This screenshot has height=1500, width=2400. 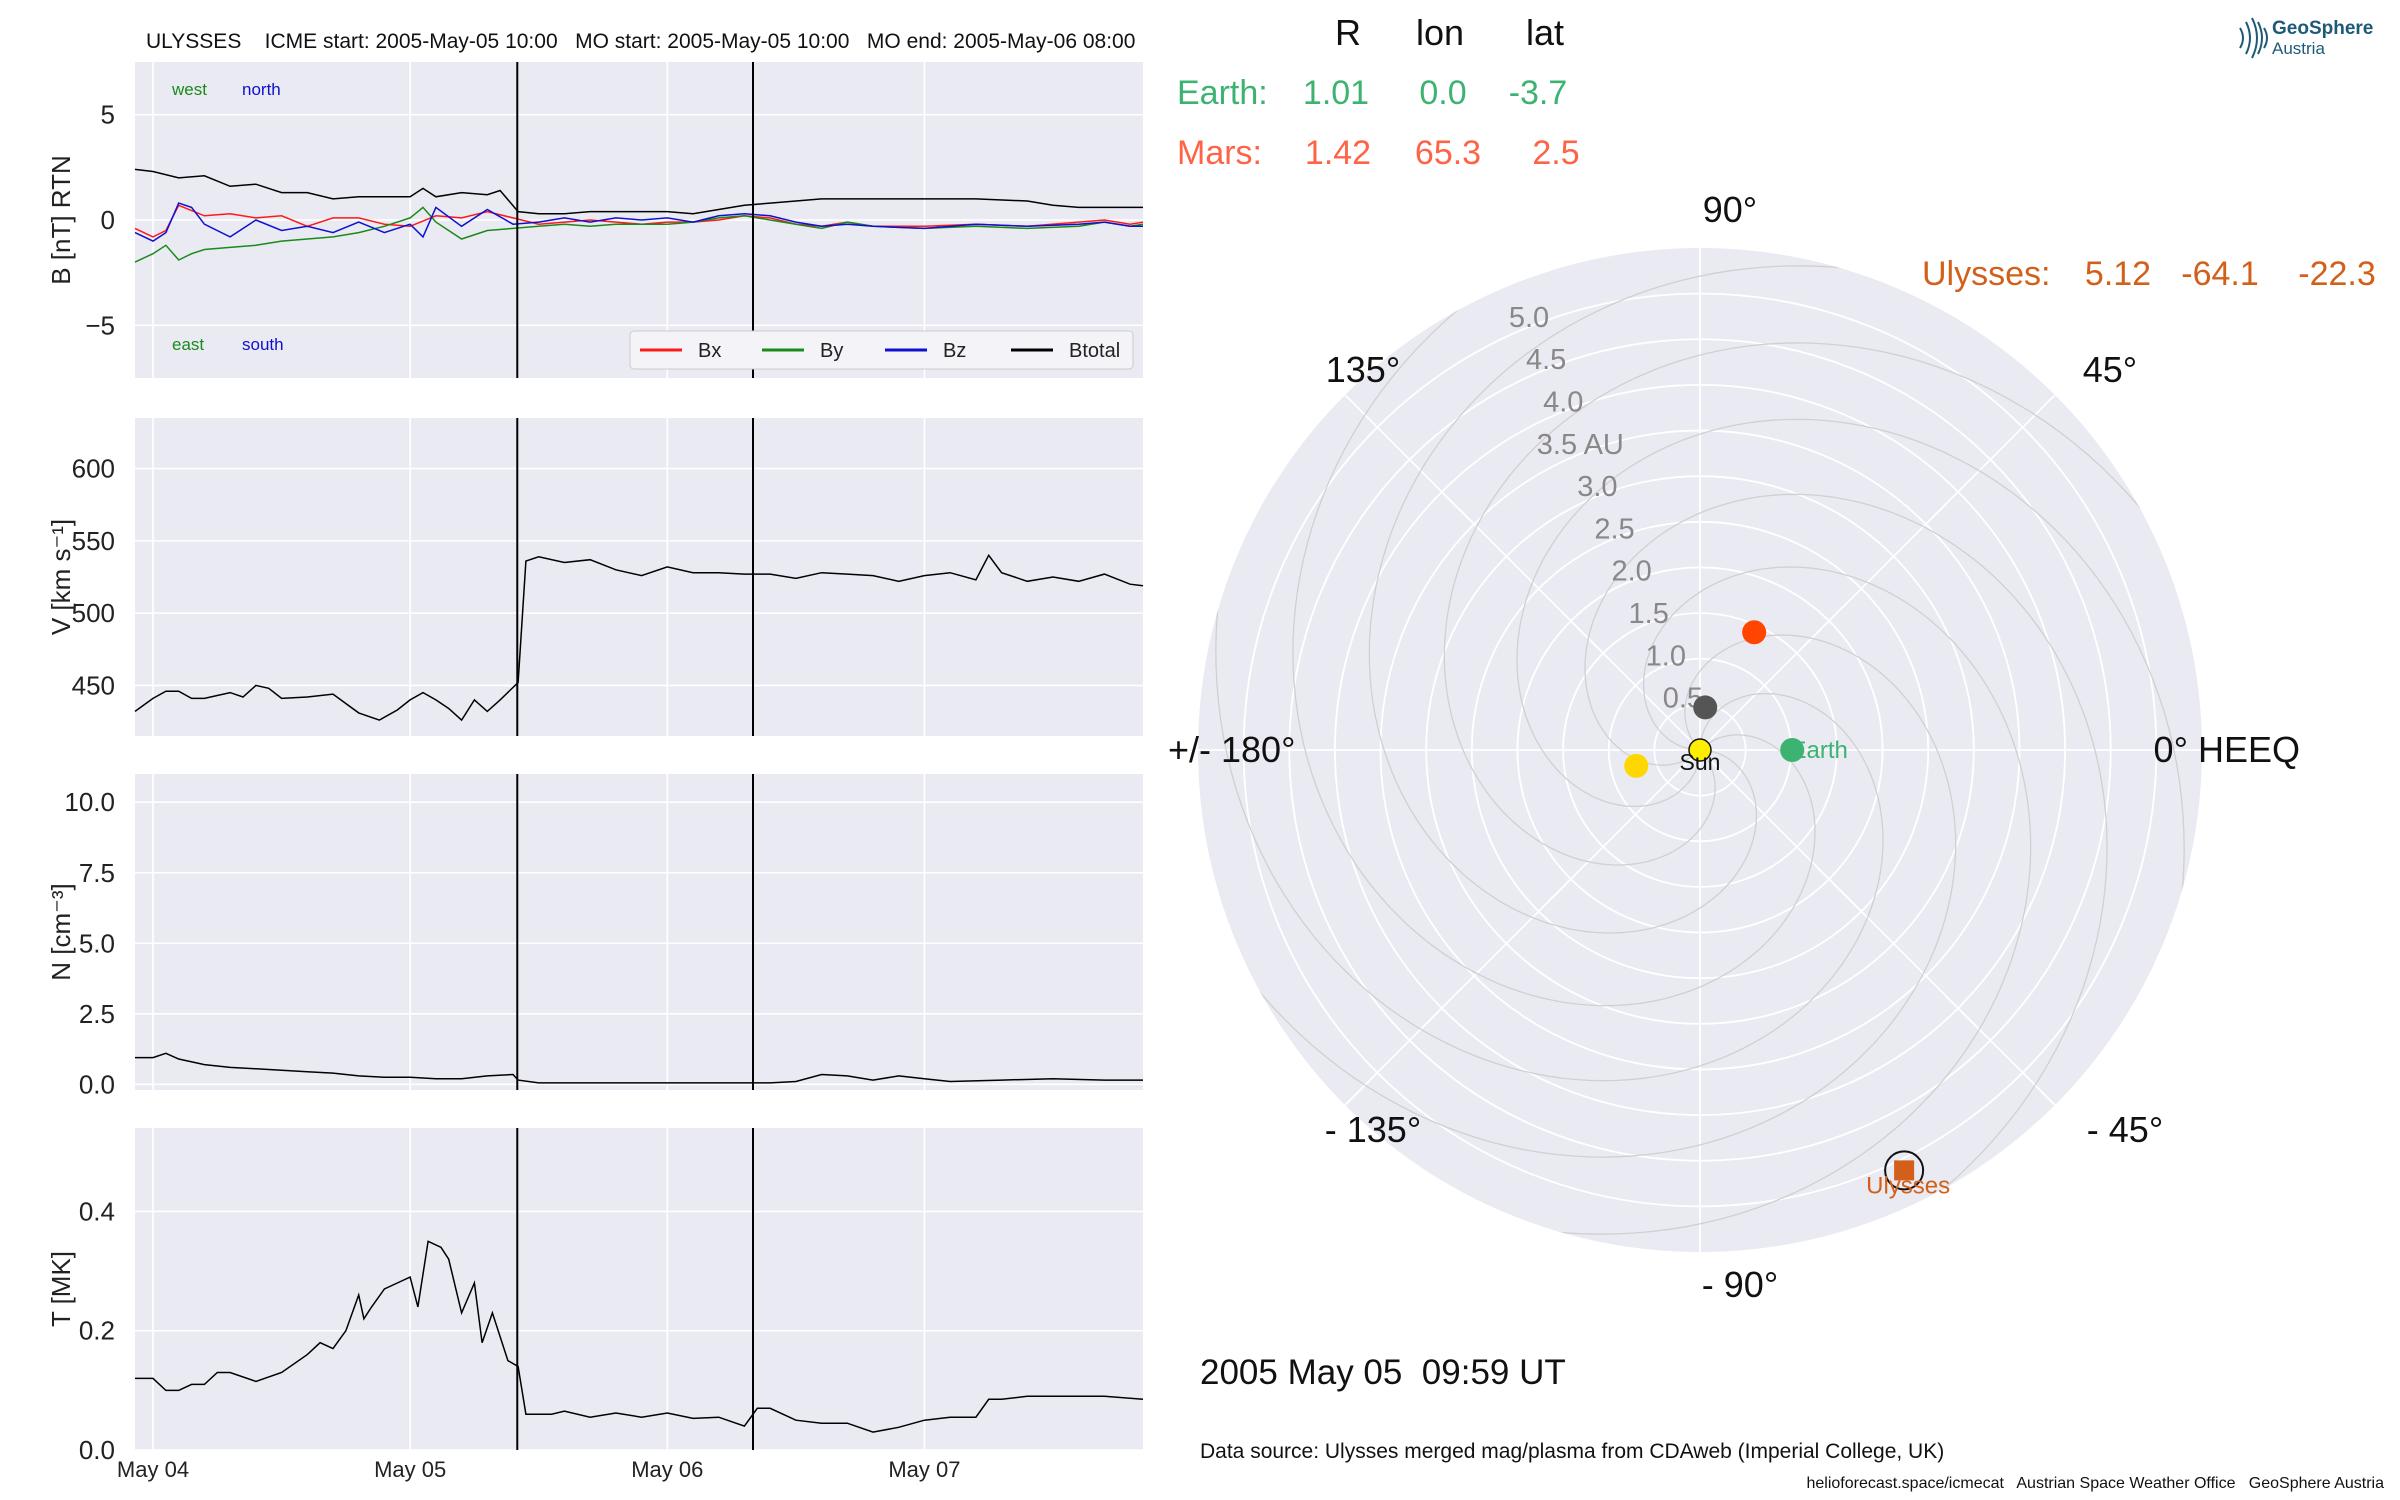 What do you see at coordinates (667, 1469) in the screenshot?
I see `x-tick-label: May 06` at bounding box center [667, 1469].